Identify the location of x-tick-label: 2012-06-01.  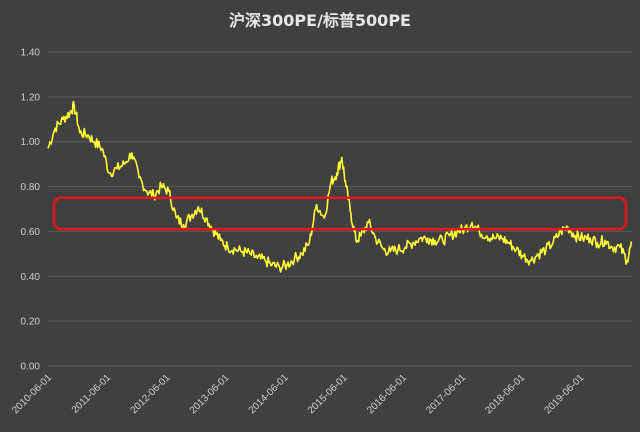
(151, 394).